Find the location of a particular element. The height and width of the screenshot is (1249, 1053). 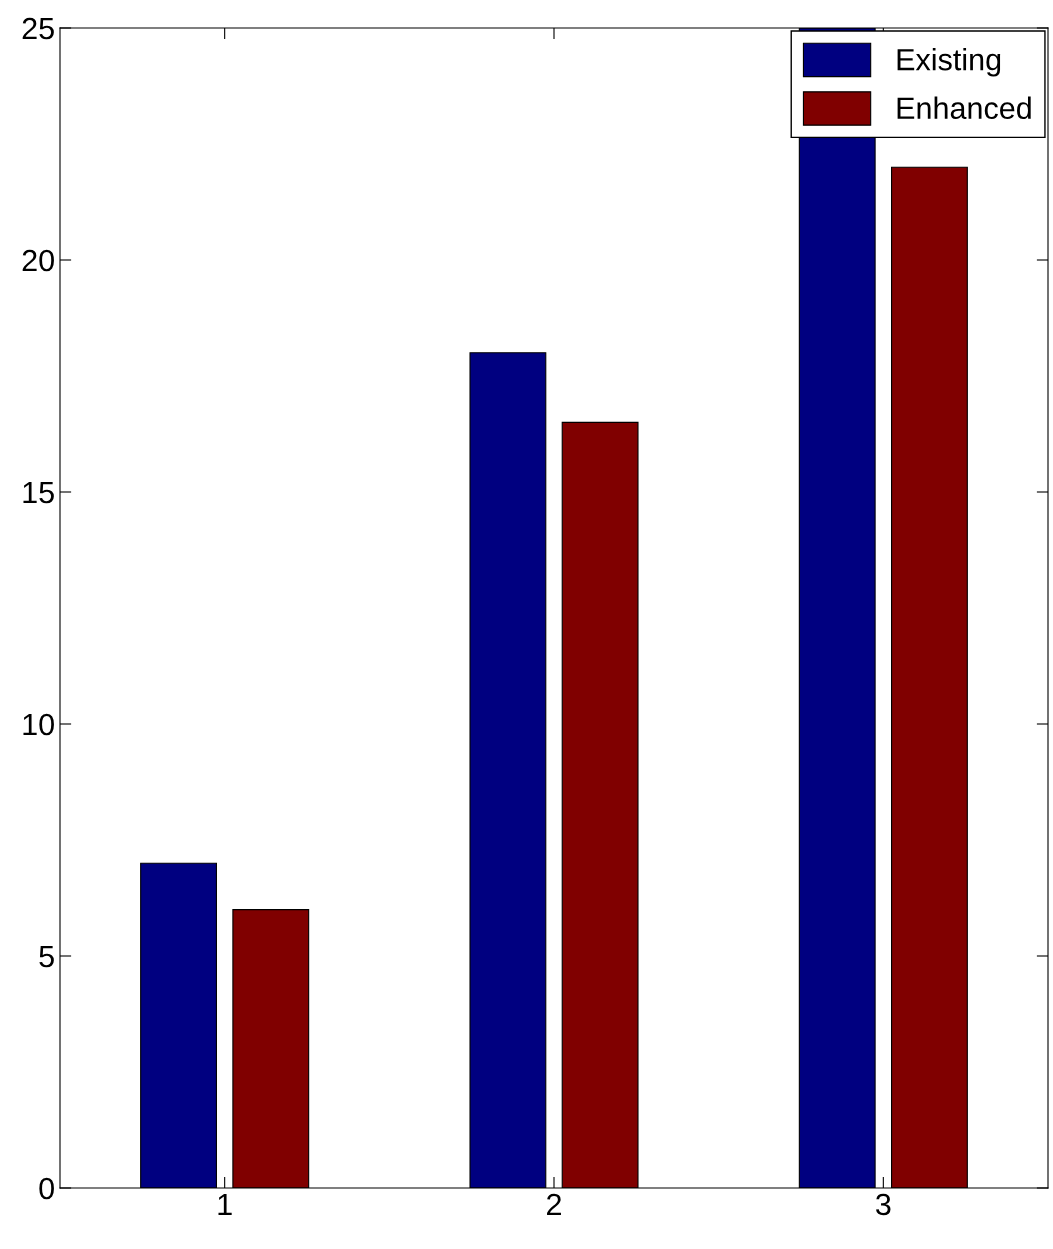

y-tick-label: 20 is located at coordinates (38, 260).